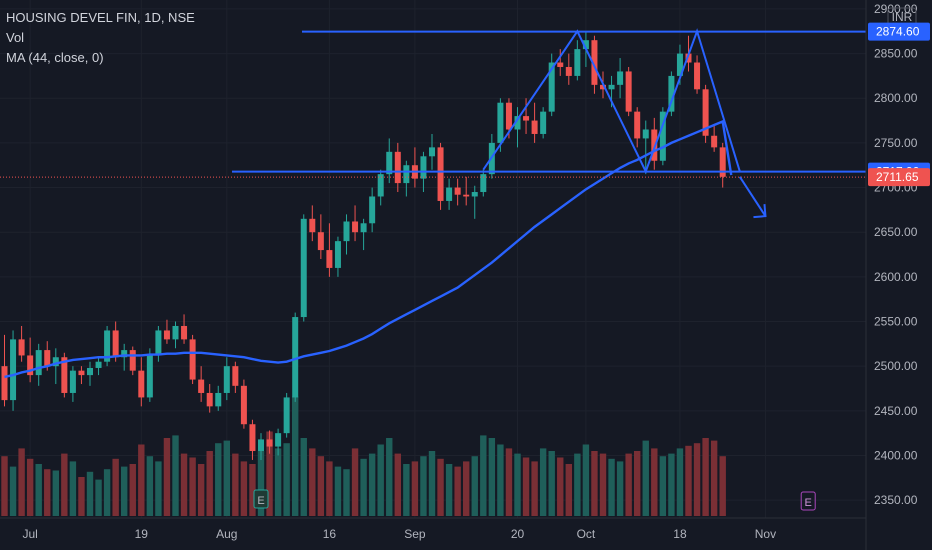 Image resolution: width=932 pixels, height=550 pixels. What do you see at coordinates (896, 98) in the screenshot?
I see `price-tick-label: 2800.00` at bounding box center [896, 98].